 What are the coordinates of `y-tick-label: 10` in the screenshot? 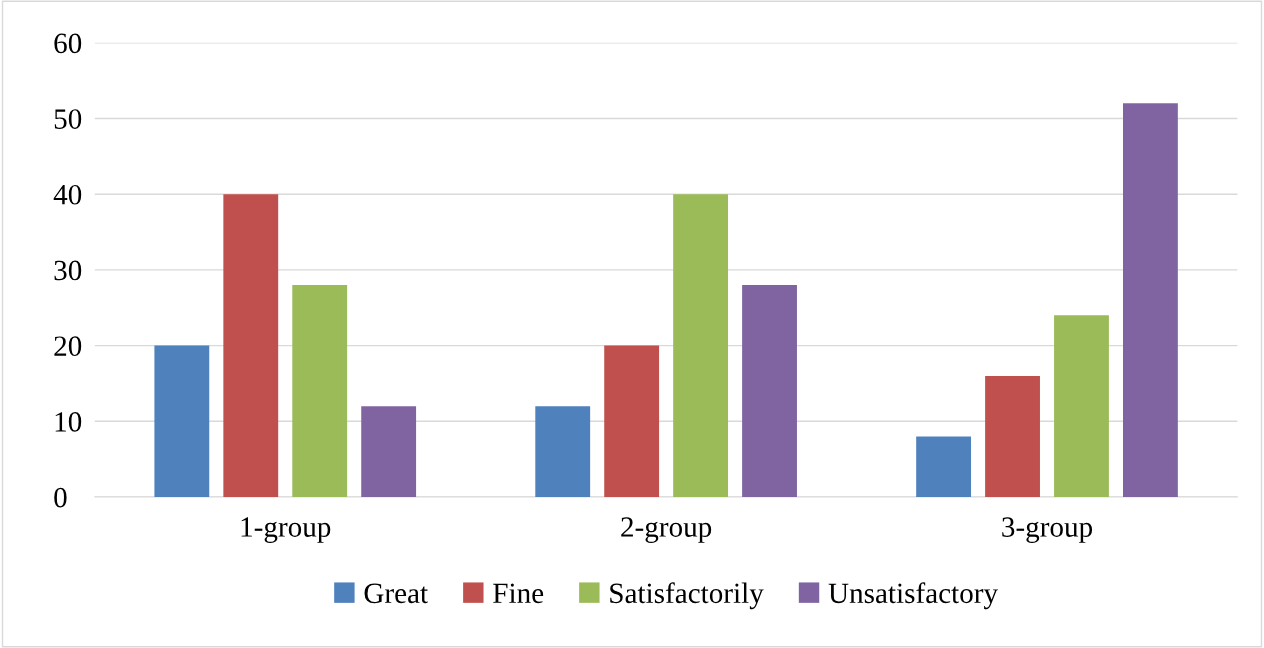 It's located at (68, 422).